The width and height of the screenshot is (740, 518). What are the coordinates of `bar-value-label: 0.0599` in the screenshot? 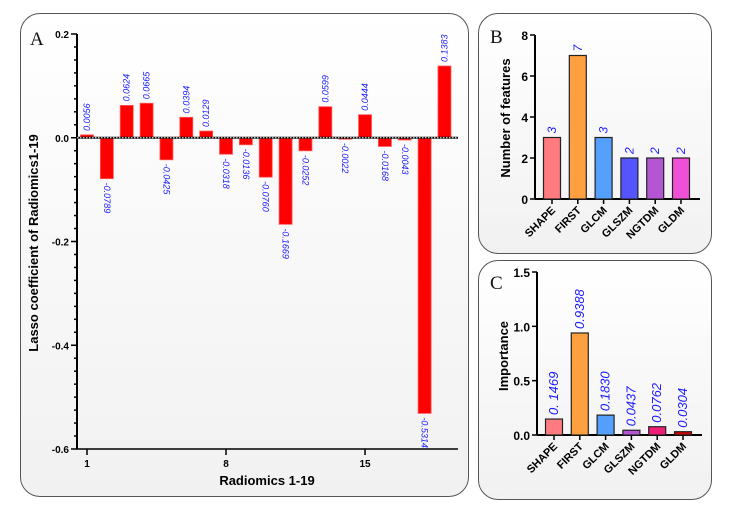 It's located at (325, 89).